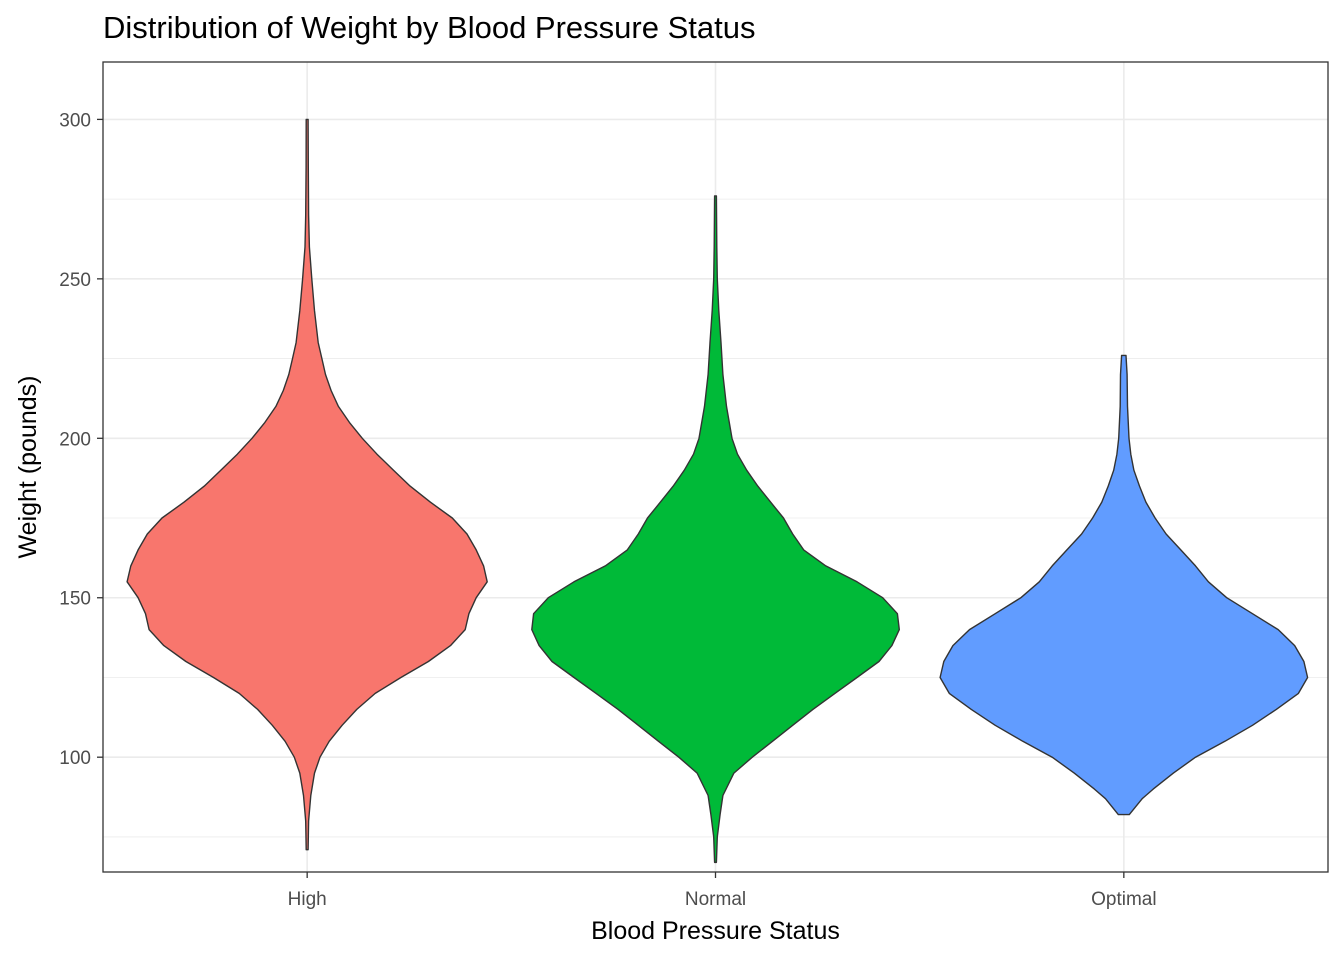  Describe the element at coordinates (75, 120) in the screenshot. I see `y-tick-label: 300` at that location.